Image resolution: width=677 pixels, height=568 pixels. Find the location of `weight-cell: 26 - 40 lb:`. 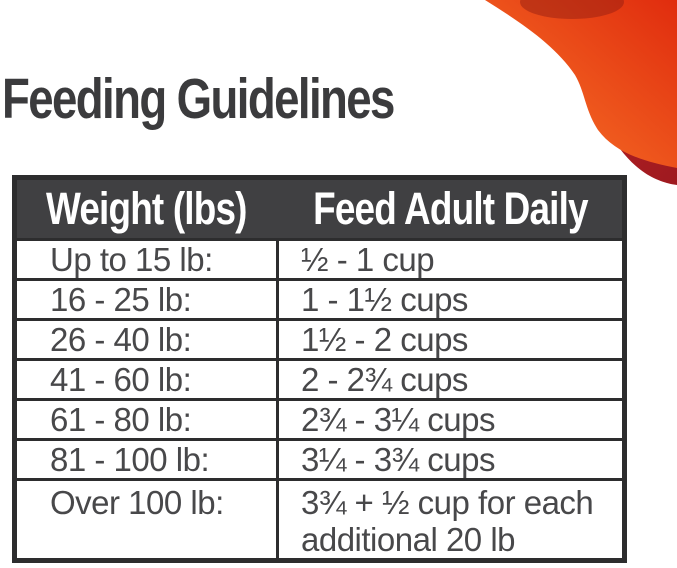

weight-cell: 26 - 40 lb: is located at coordinates (146, 339).